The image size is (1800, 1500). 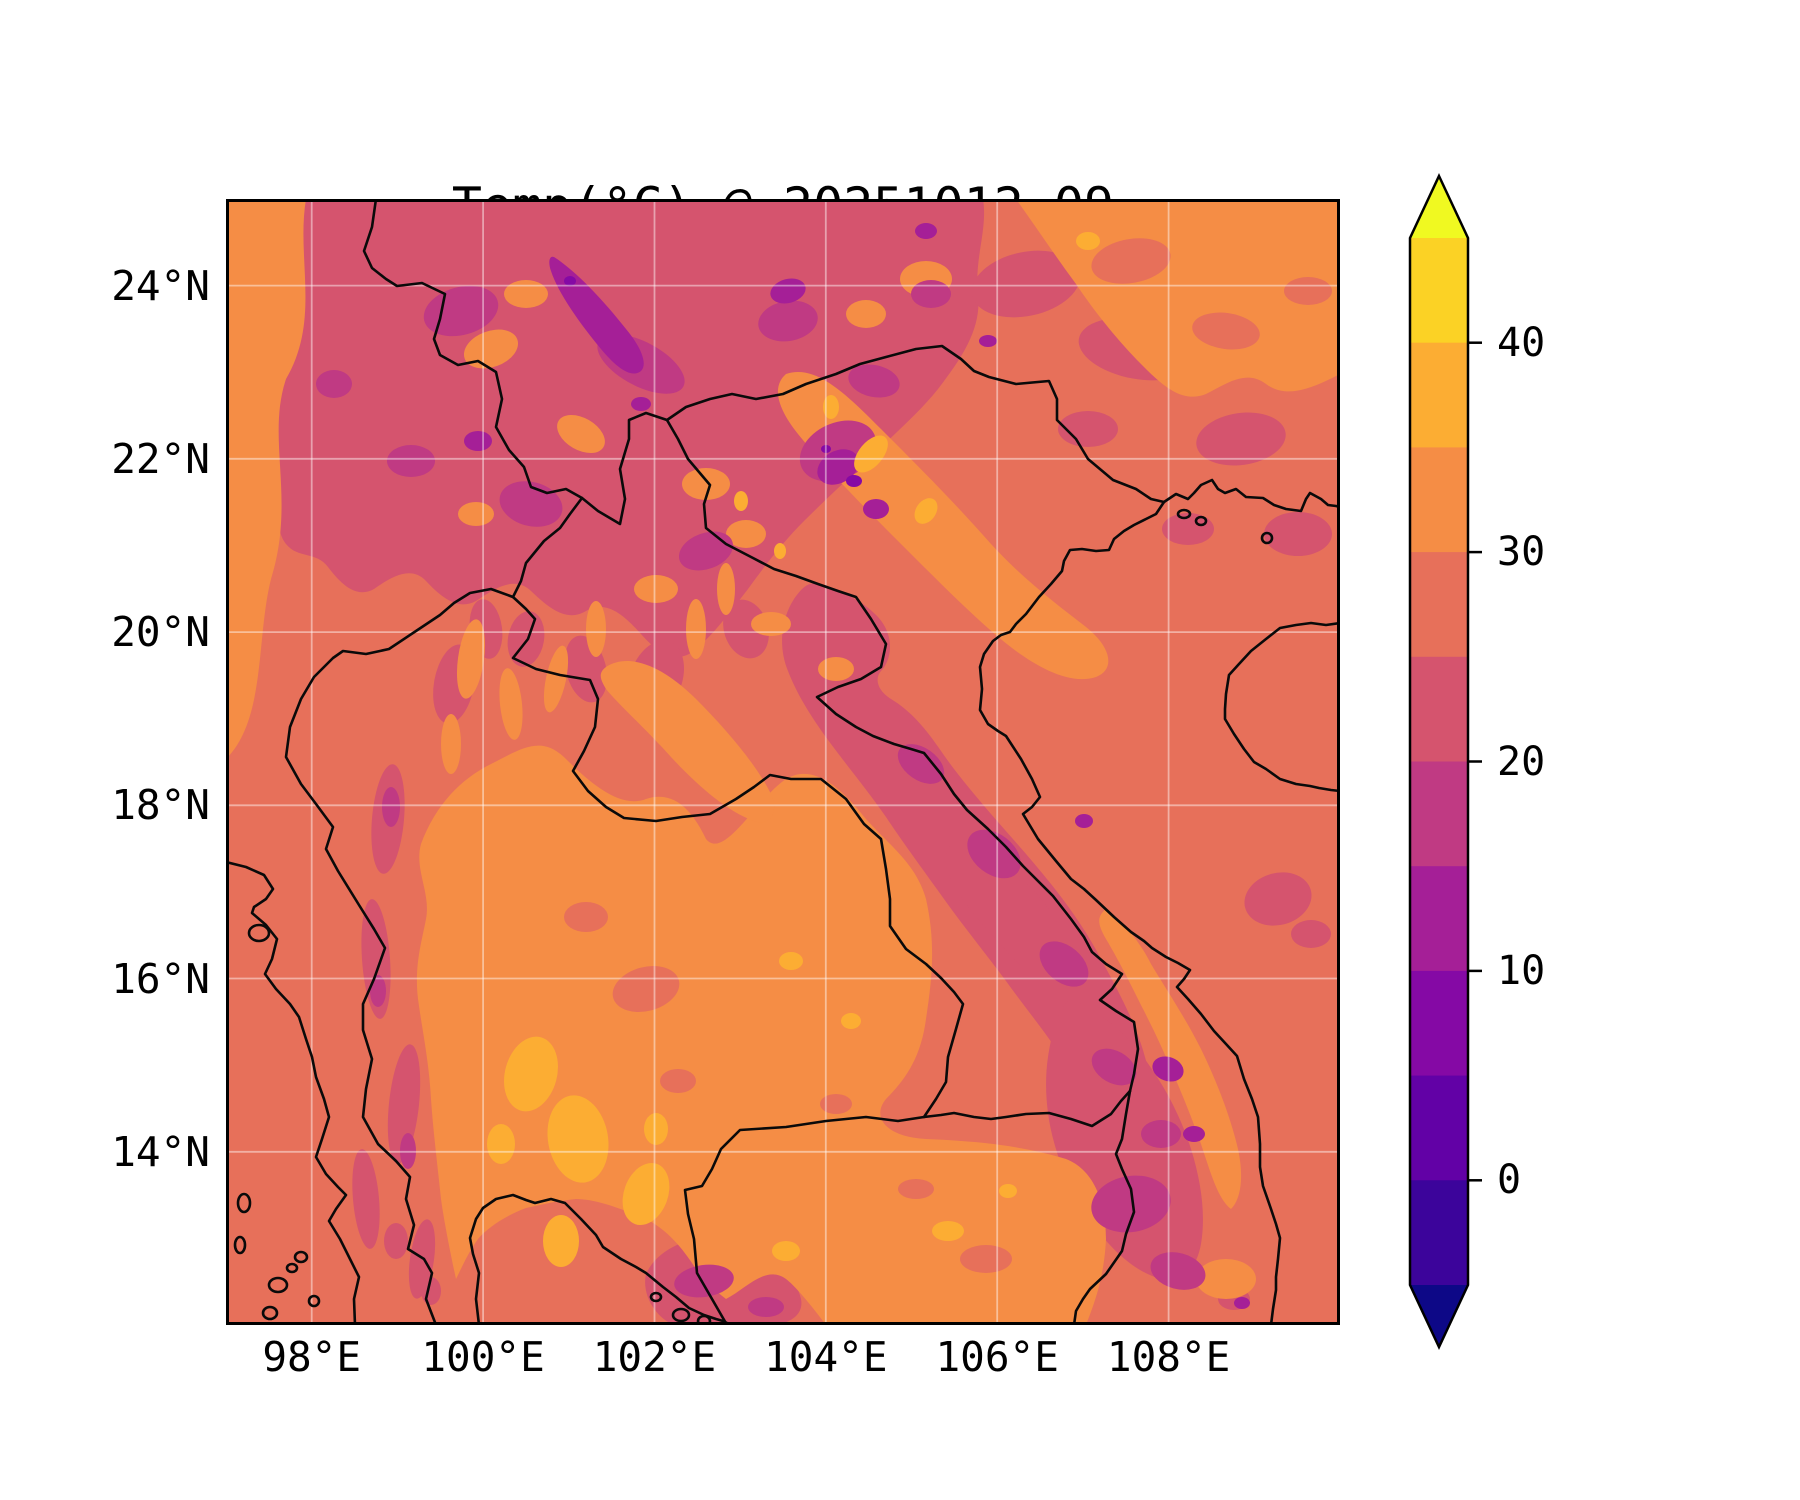 What do you see at coordinates (1521, 970) in the screenshot?
I see `colorbar-tick-label: 10` at bounding box center [1521, 970].